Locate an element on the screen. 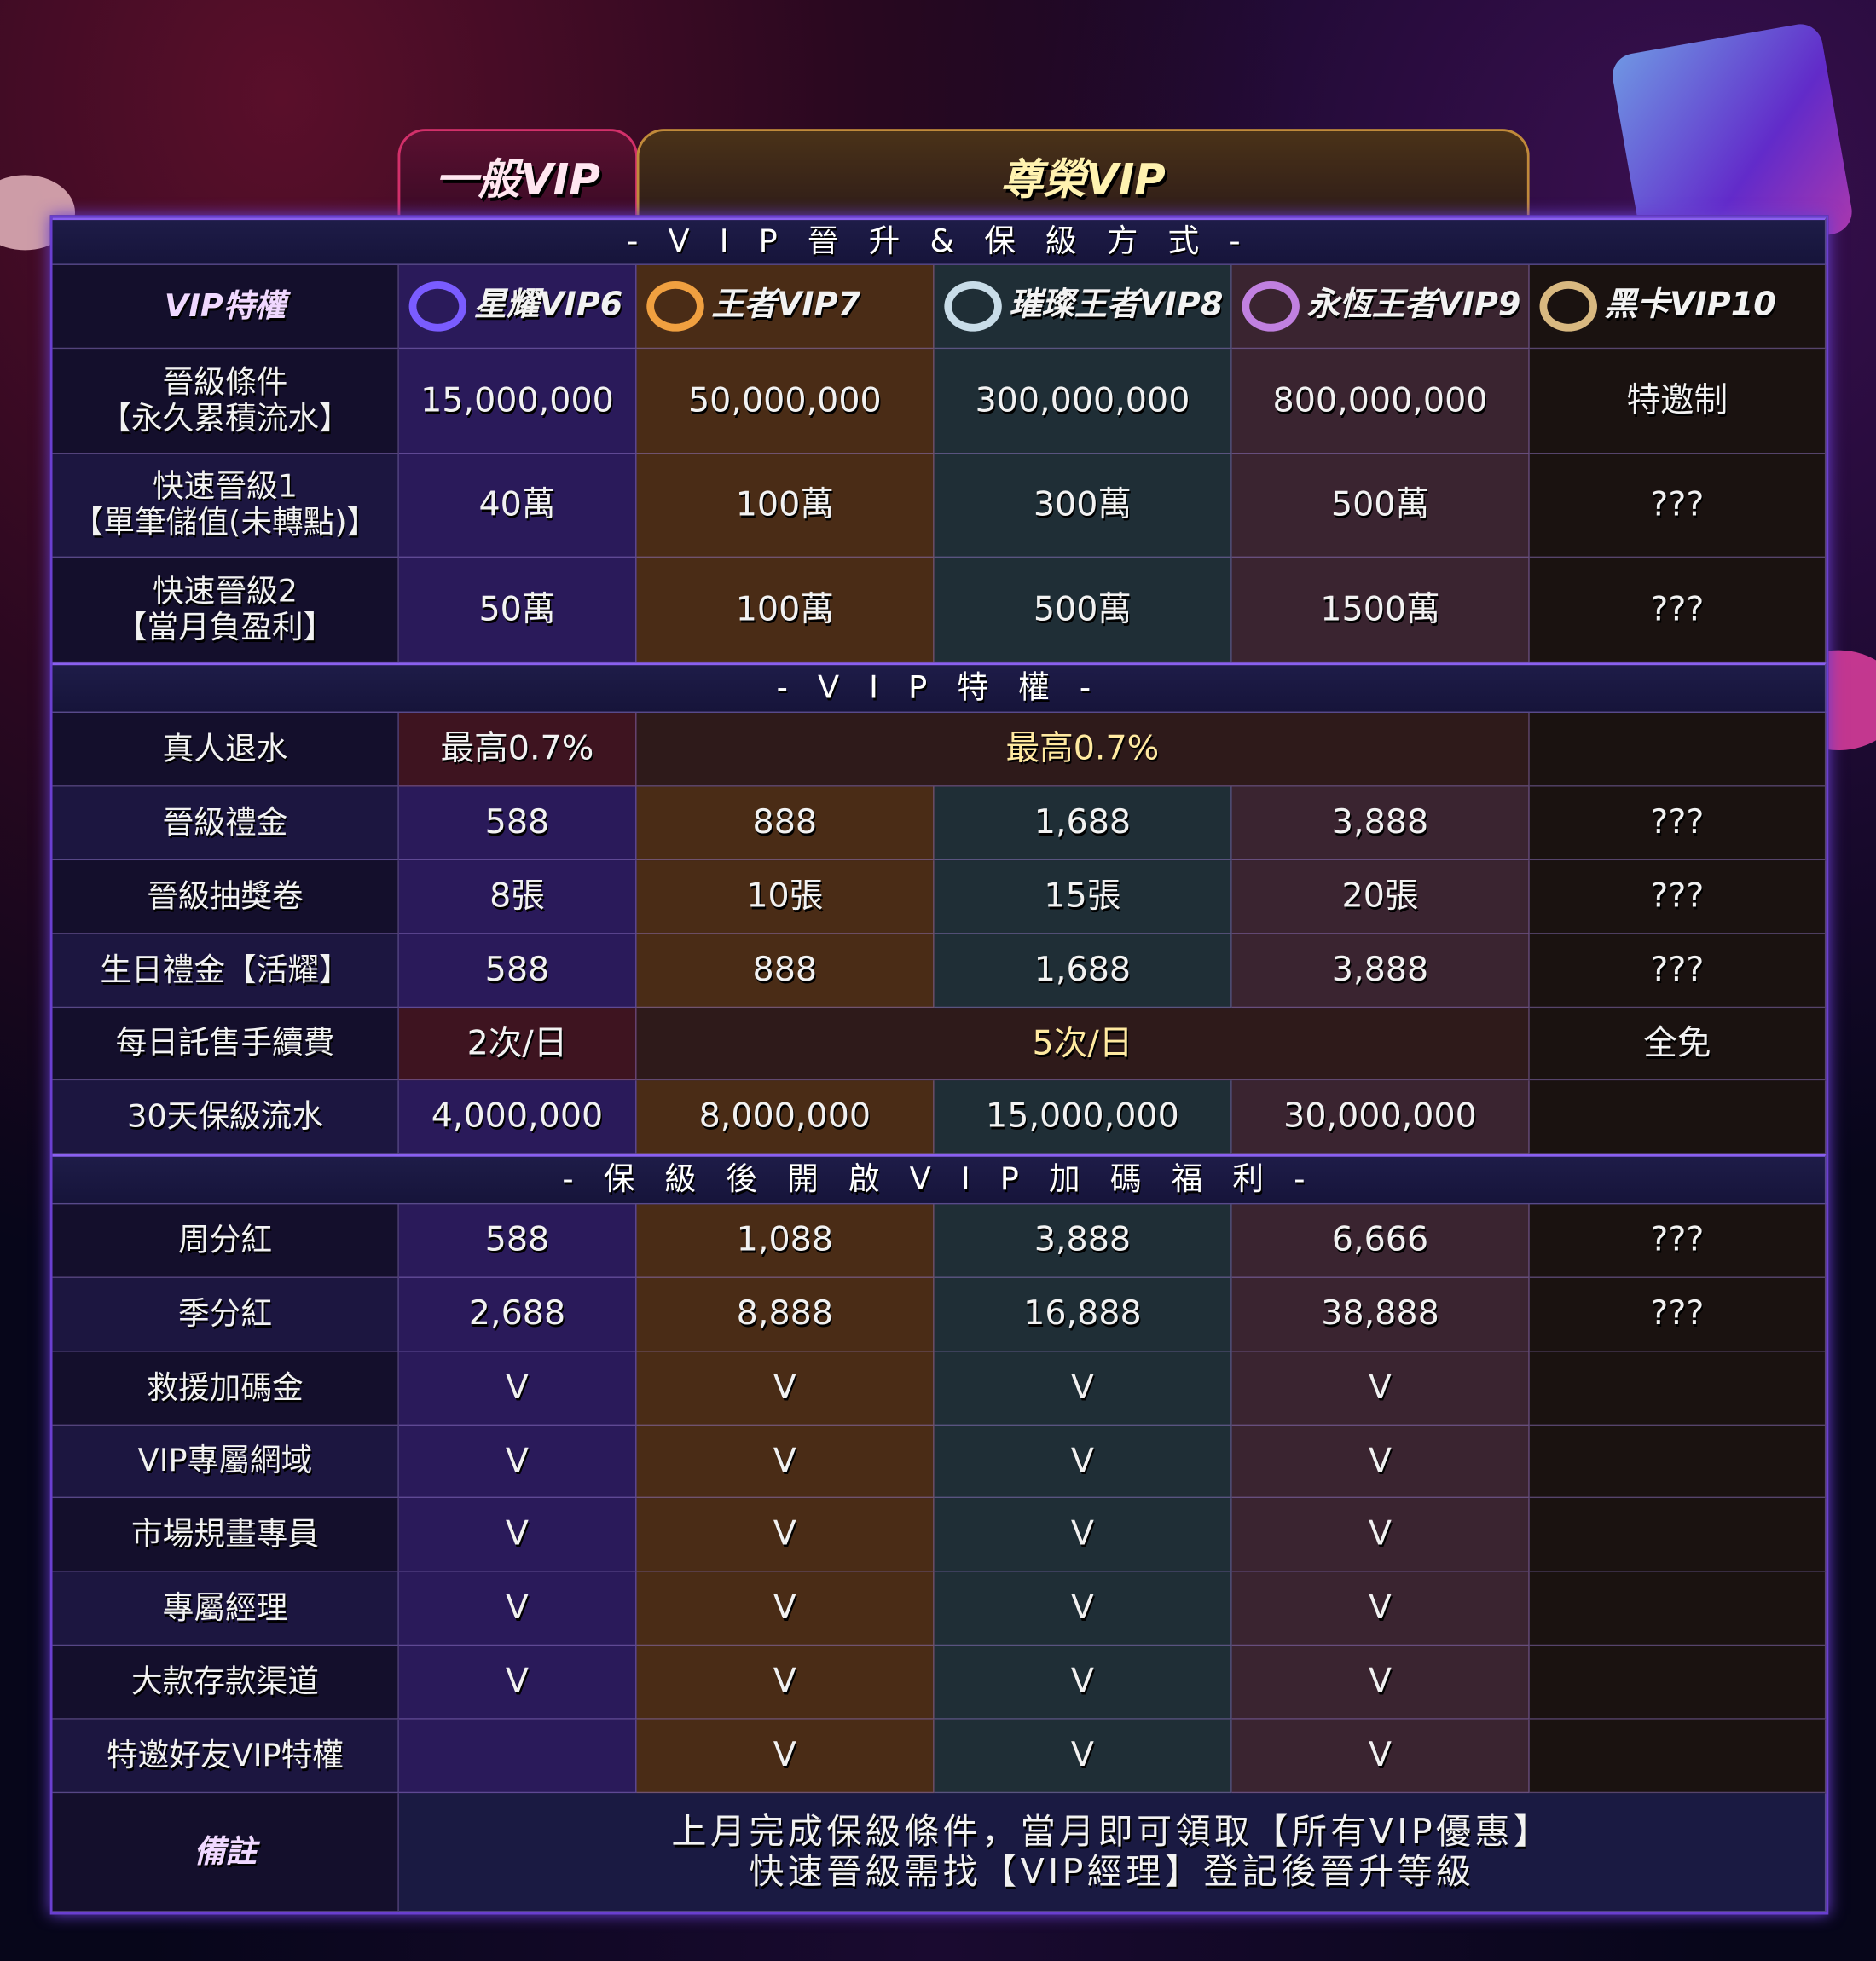 This screenshot has width=1876, height=1961. row-label: 晉級抽獎卷 is located at coordinates (225, 897).